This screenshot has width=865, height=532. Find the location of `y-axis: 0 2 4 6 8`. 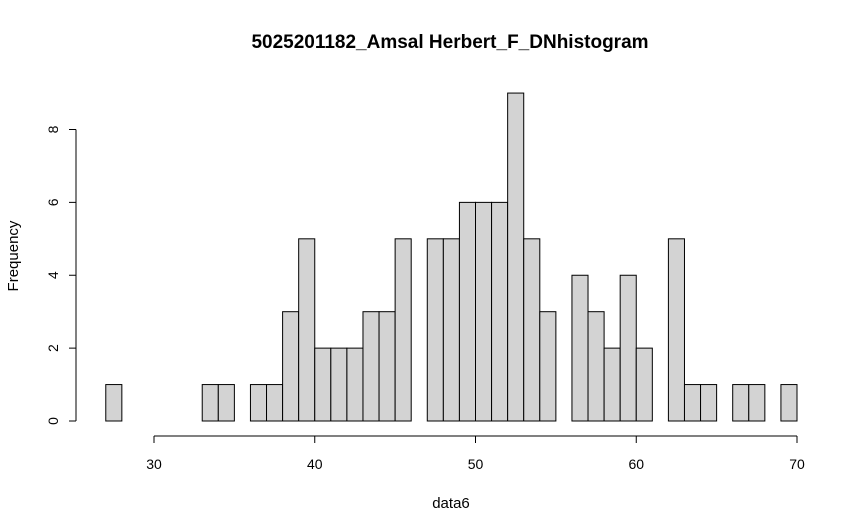

y-axis: 0 2 4 6 8 is located at coordinates (61, 275).